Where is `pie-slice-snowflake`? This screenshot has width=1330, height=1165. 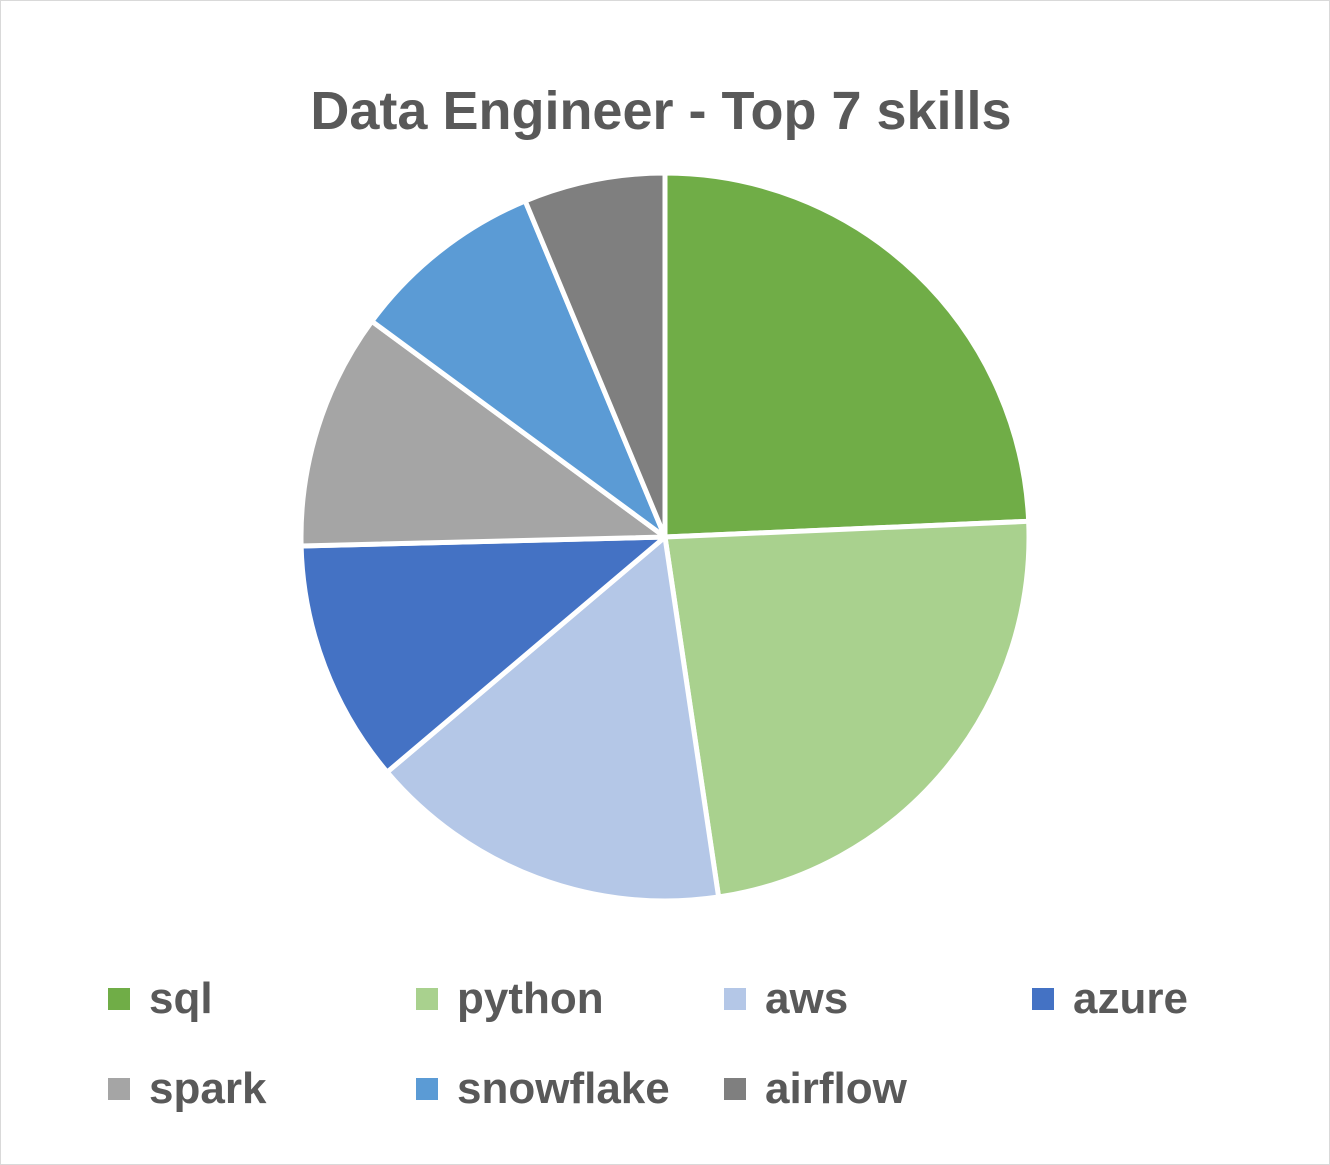
pie-slice-snowflake is located at coordinates (518, 369).